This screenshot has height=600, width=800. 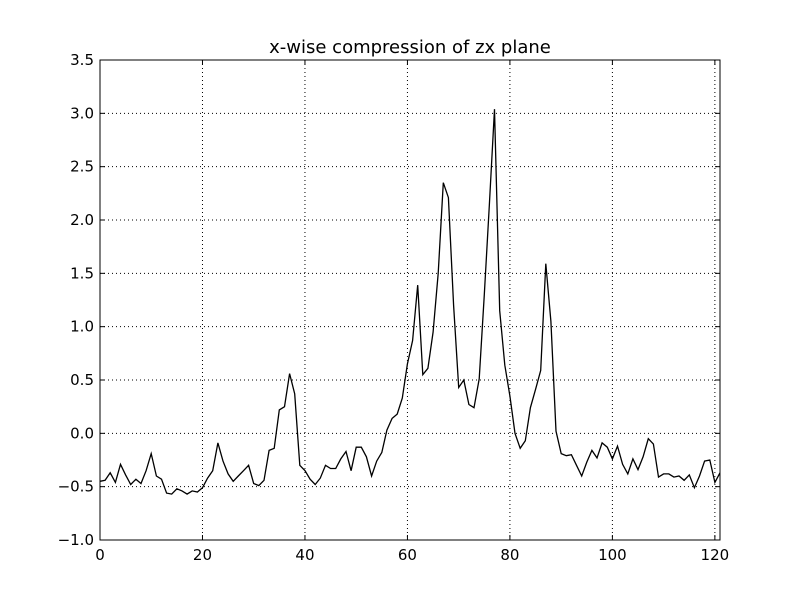 I want to click on x-tick-label: 40, so click(x=304, y=555).